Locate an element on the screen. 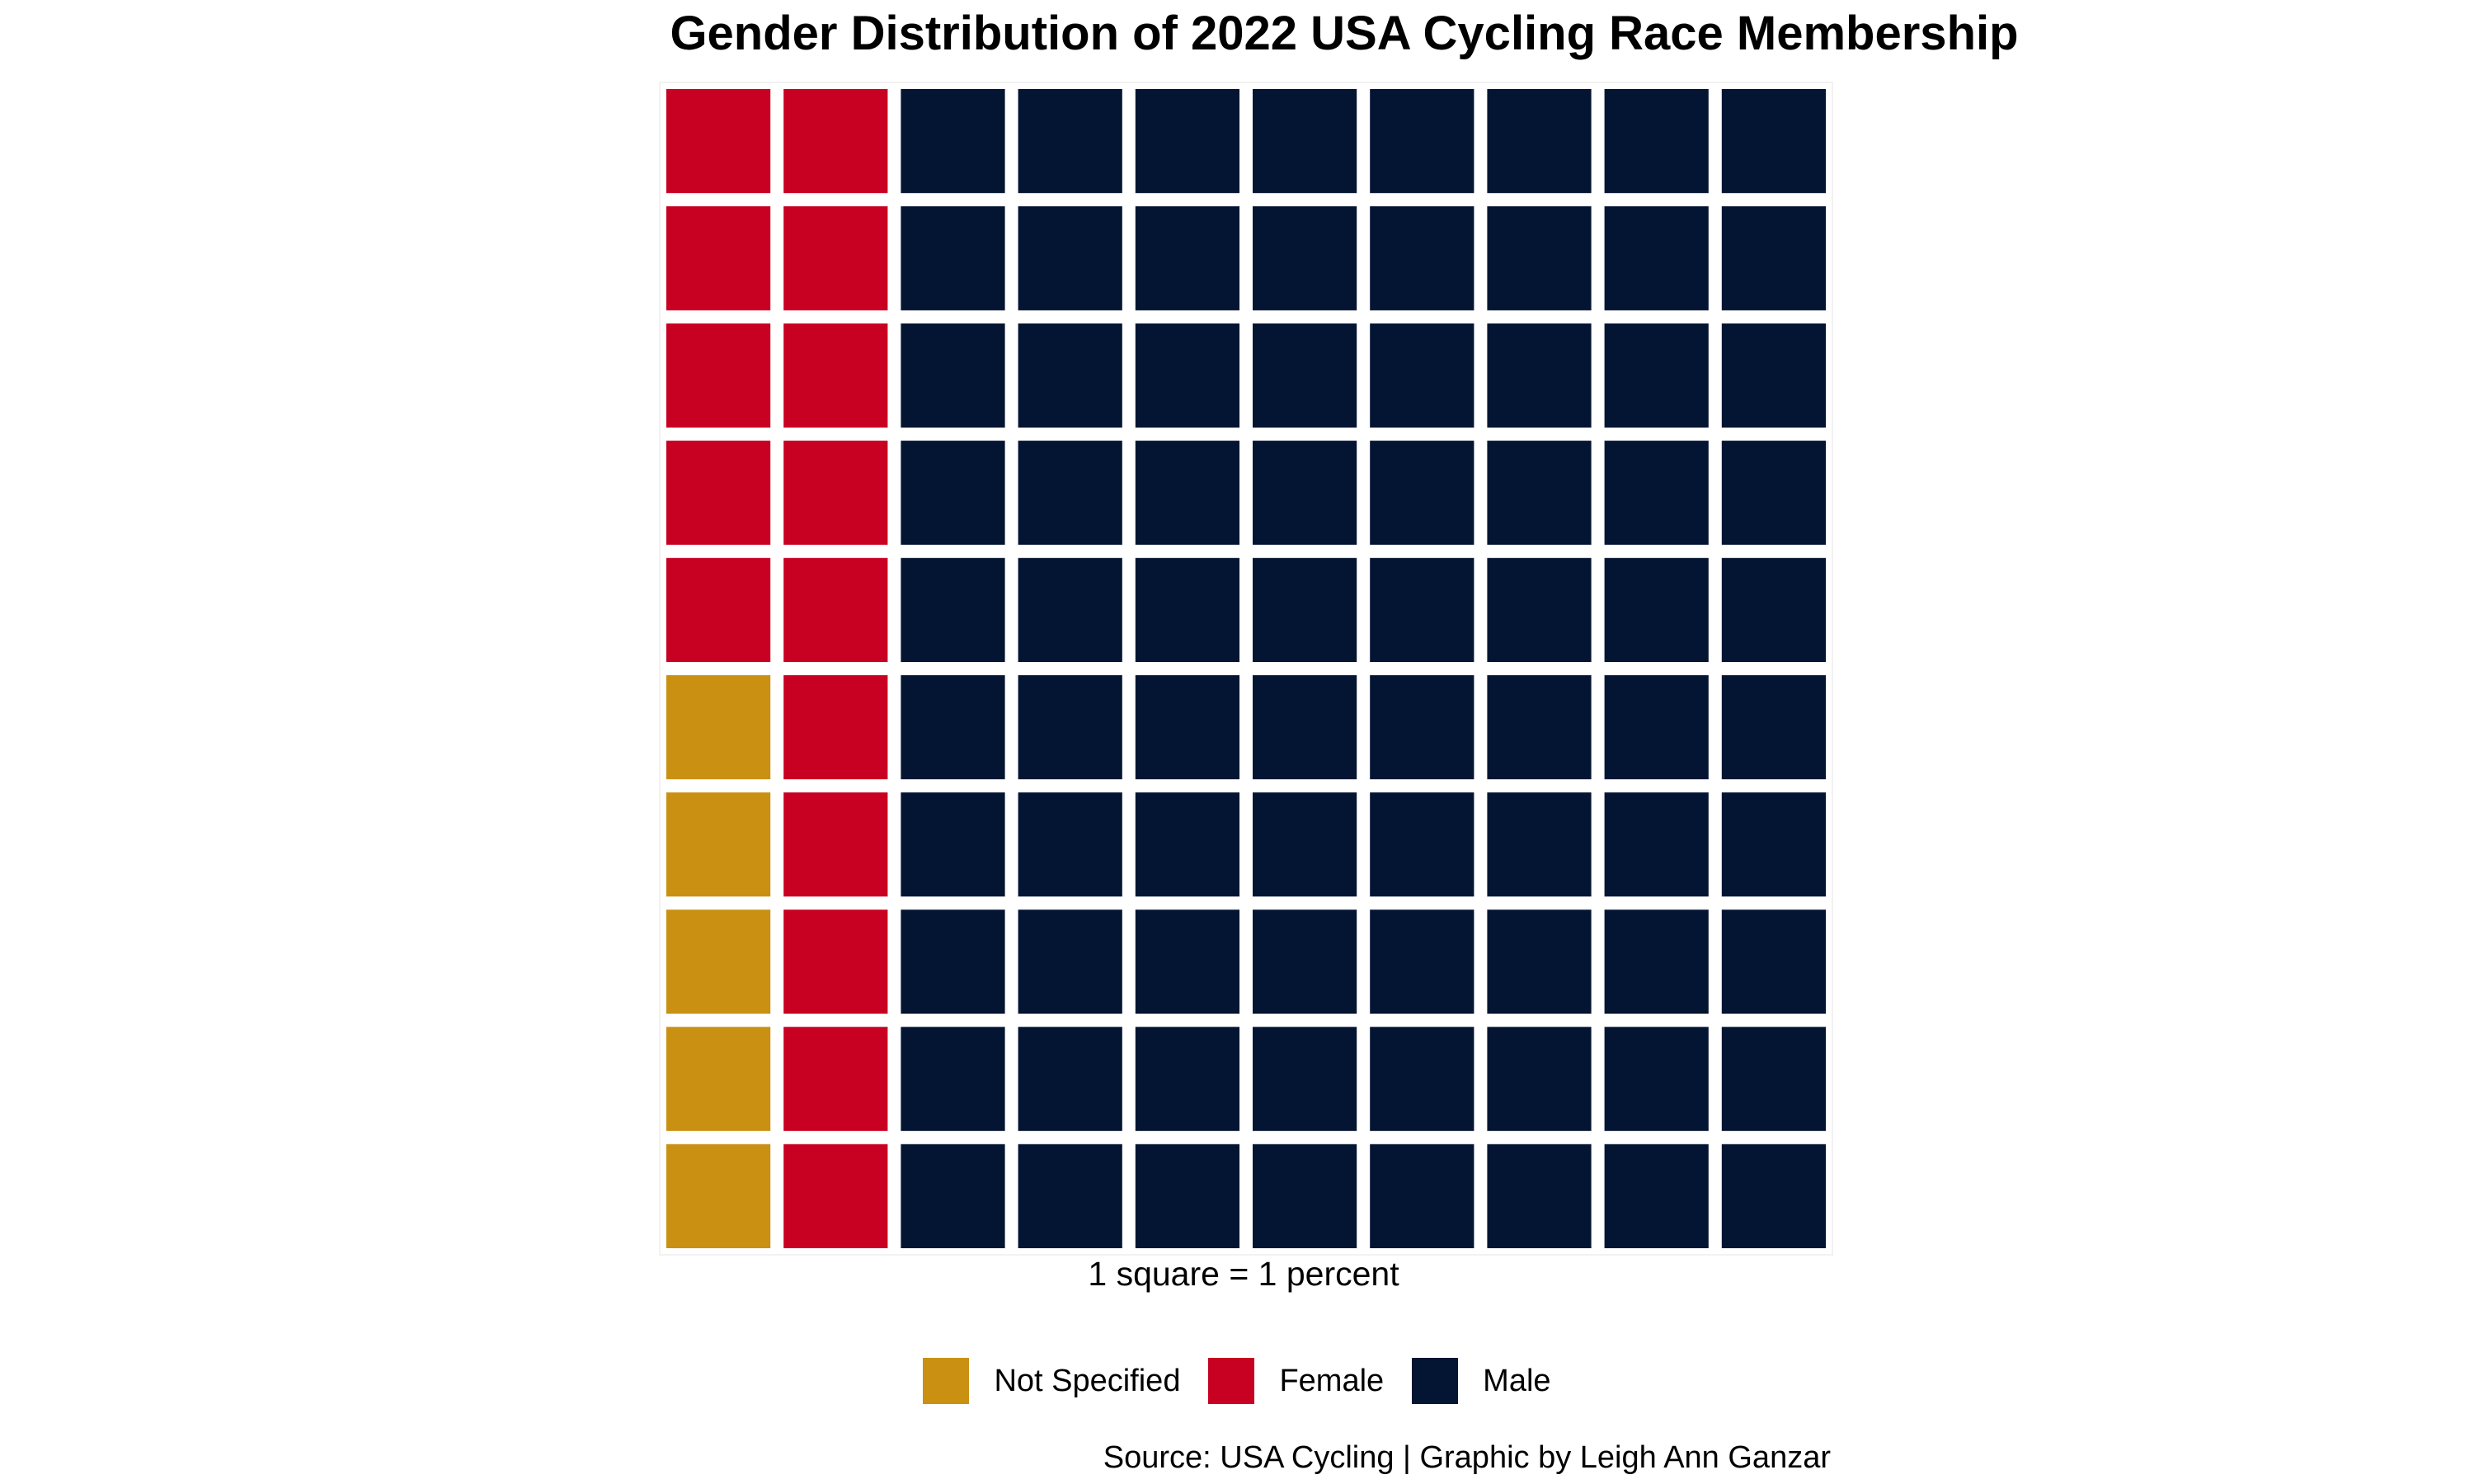 This screenshot has height=1484, width=2474. legend-label-female: Female is located at coordinates (1332, 1381).